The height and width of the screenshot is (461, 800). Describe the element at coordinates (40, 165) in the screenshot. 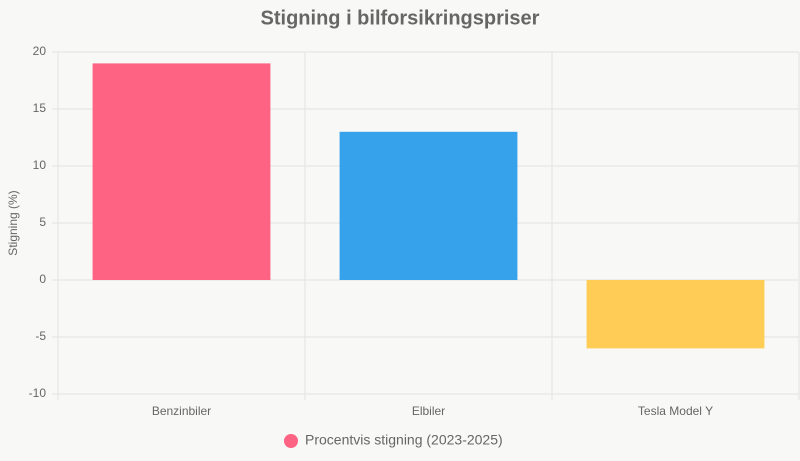

I see `y-tick-label: 10` at that location.